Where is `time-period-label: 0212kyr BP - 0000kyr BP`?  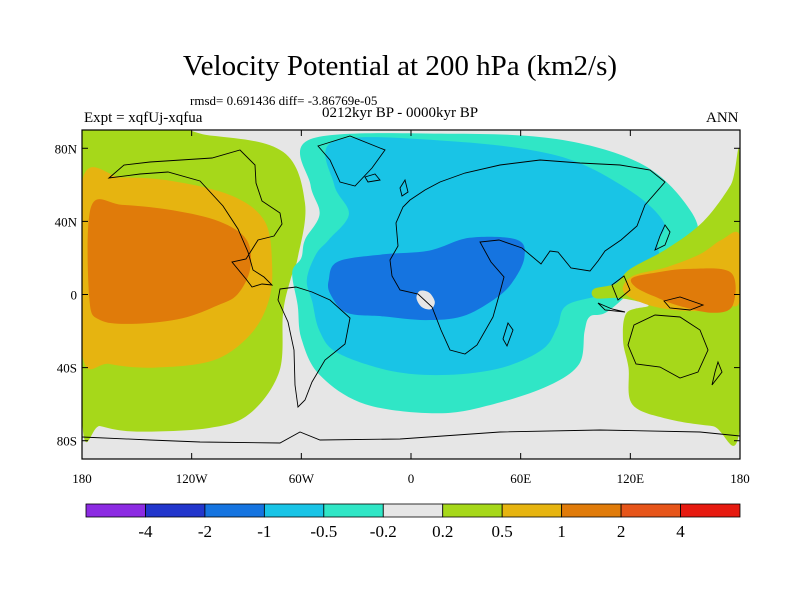
time-period-label: 0212kyr BP - 0000kyr BP is located at coordinates (400, 113).